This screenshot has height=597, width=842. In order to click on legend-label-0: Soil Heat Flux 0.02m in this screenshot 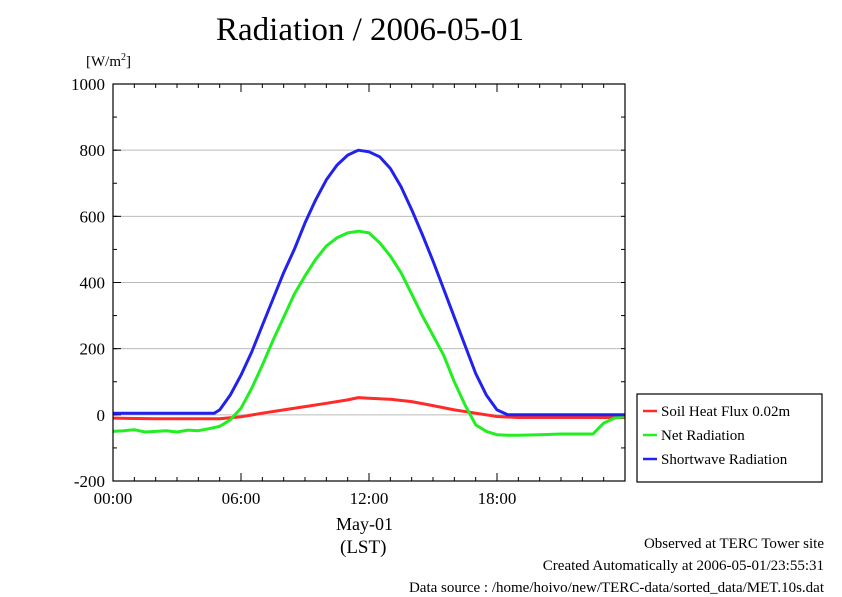, I will do `click(726, 412)`.